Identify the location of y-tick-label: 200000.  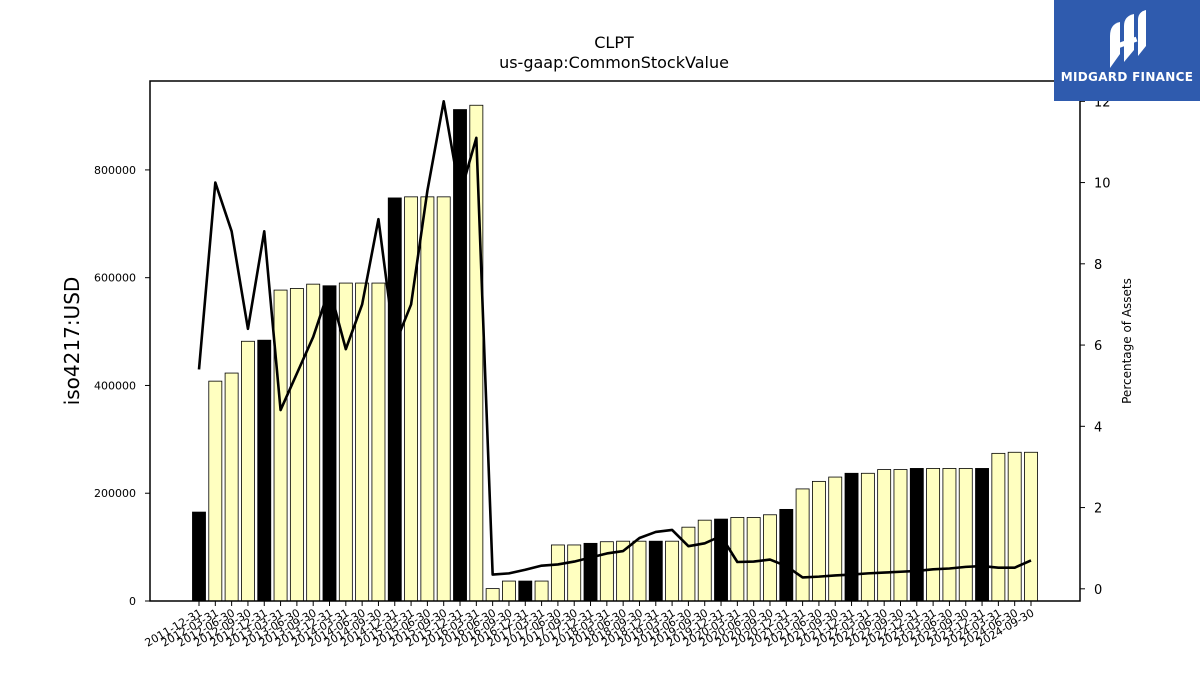
(115, 493).